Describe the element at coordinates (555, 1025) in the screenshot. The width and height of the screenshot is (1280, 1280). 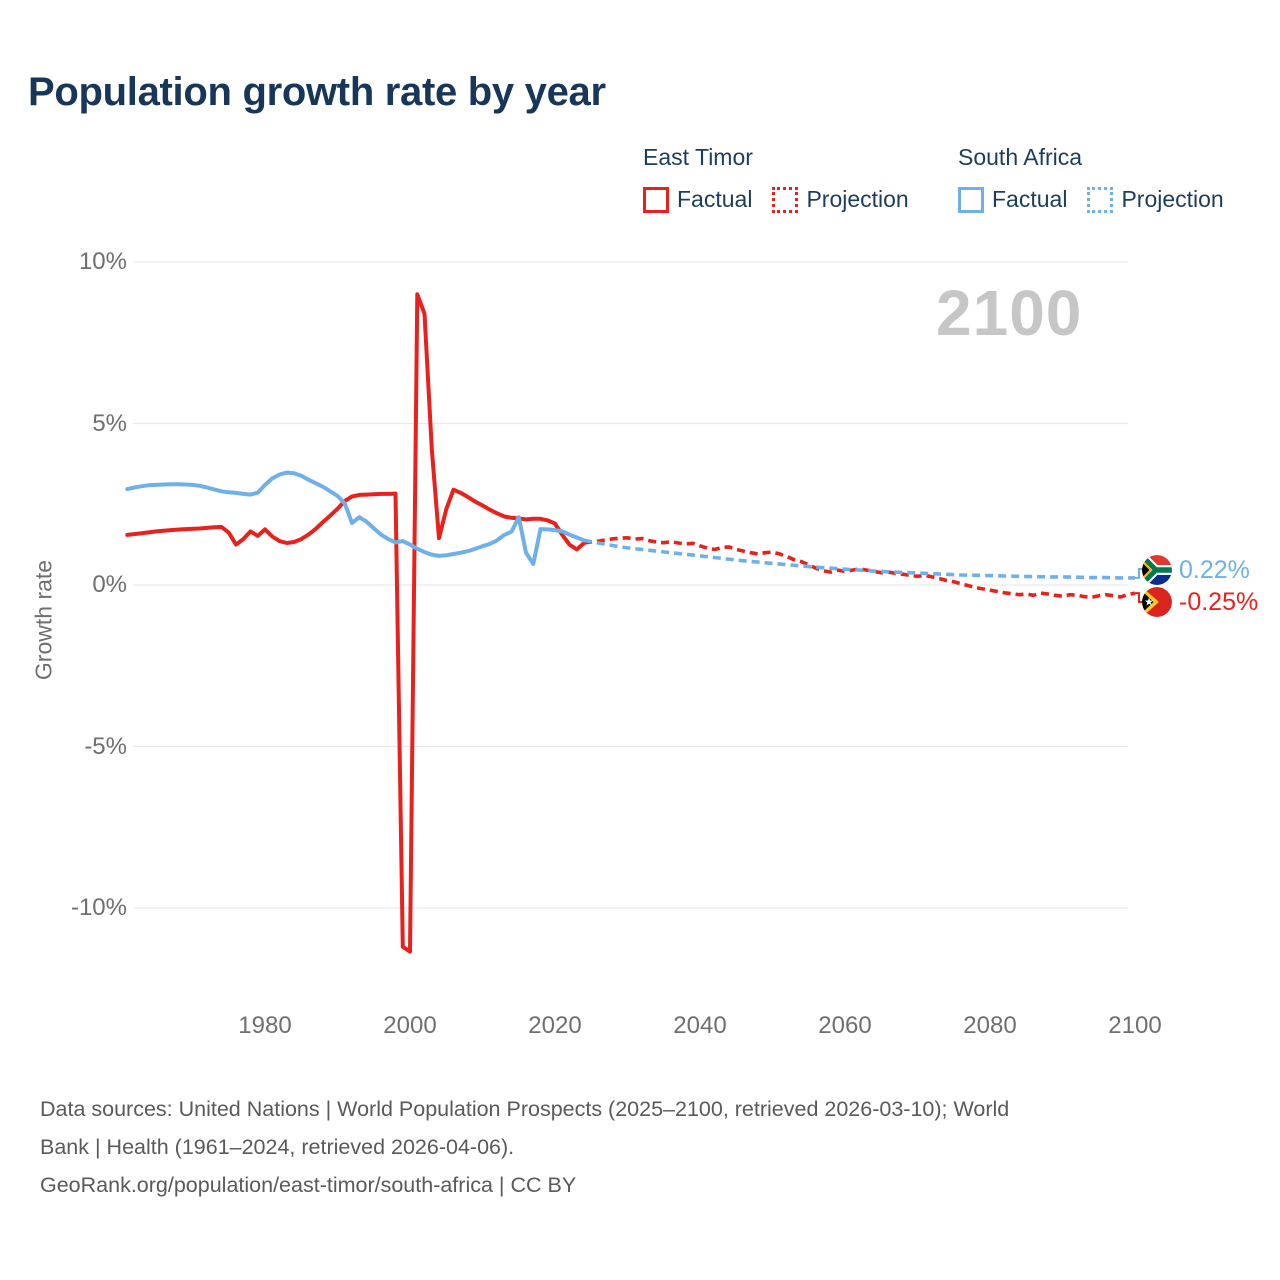
I see `x-tick-label: 2020` at that location.